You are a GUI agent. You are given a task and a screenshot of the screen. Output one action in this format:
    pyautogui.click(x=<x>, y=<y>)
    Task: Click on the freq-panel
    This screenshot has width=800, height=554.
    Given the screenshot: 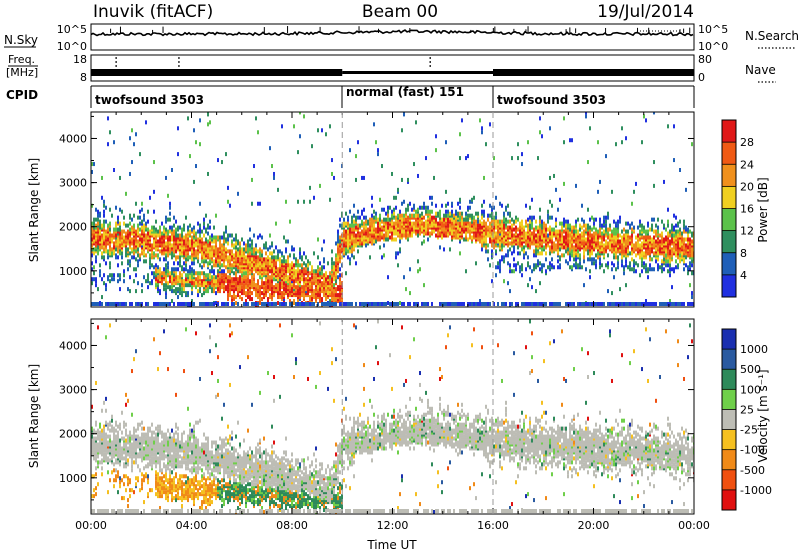 What is the action you would take?
    pyautogui.click(x=392, y=68)
    